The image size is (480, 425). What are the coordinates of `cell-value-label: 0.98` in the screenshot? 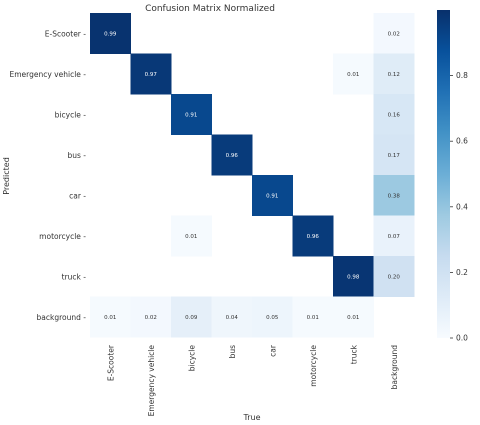 It's located at (353, 277).